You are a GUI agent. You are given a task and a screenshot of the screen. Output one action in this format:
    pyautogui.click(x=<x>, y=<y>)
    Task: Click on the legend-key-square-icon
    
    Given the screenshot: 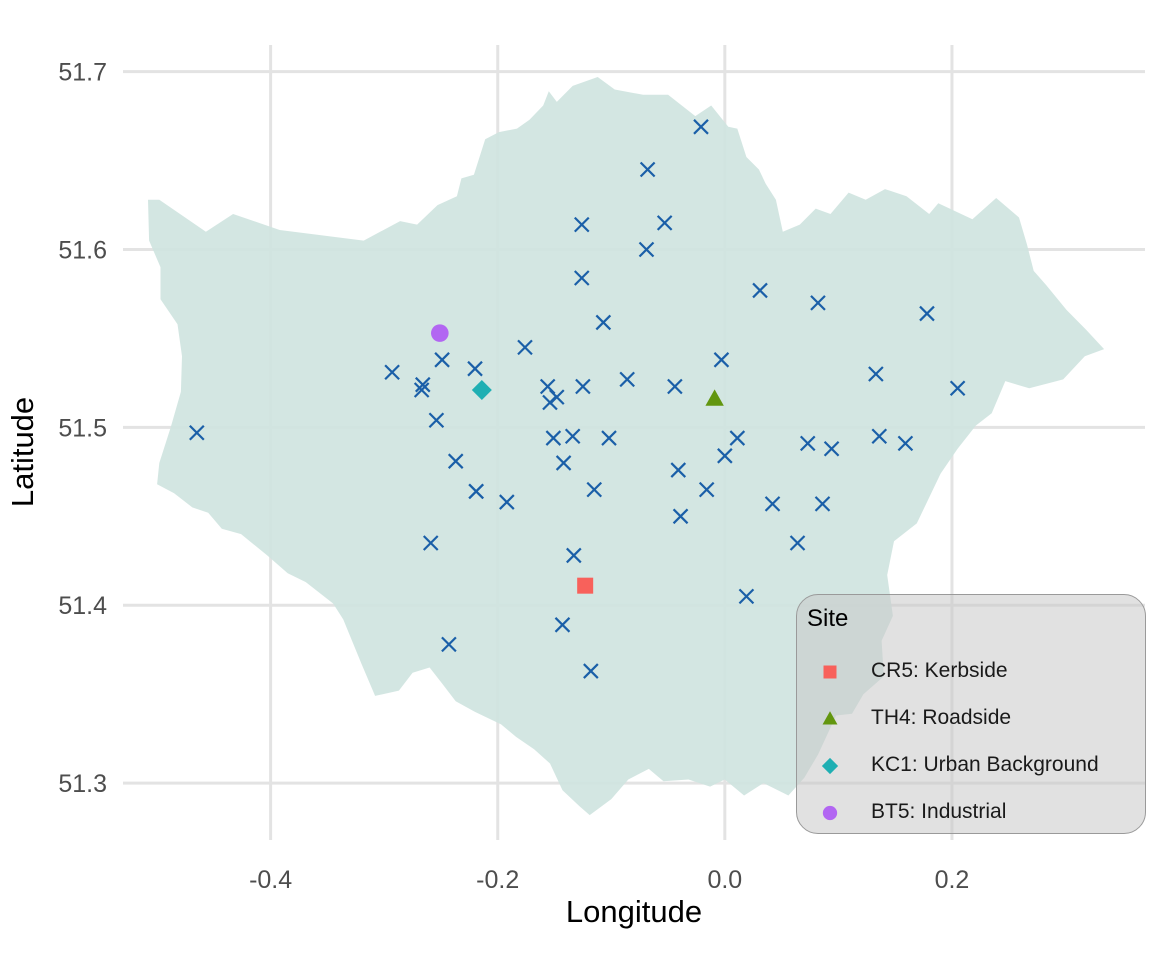 What is the action you would take?
    pyautogui.click(x=830, y=672)
    